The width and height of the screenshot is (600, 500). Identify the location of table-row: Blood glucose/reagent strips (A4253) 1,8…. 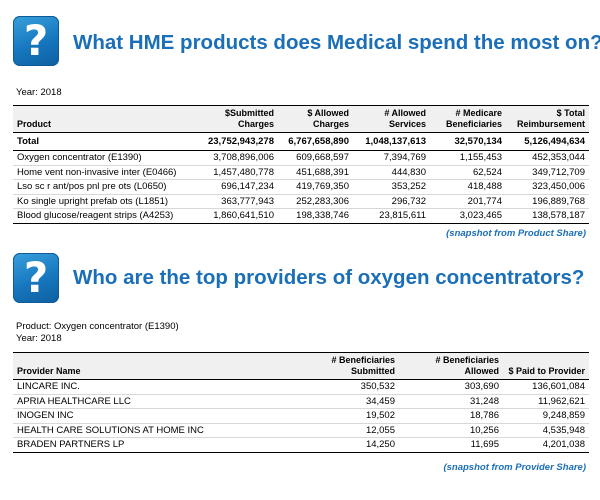
(301, 216).